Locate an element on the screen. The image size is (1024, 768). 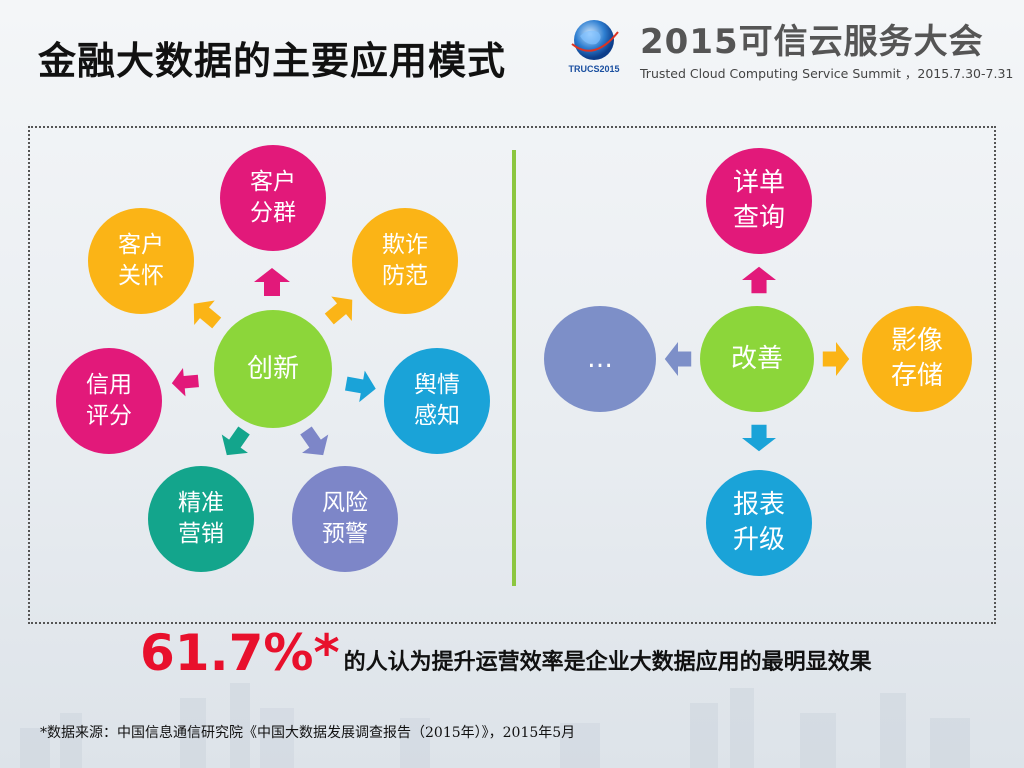
key-statistic: 61.7%* 的人认为提升运营效率是企业大数据应用的最明显效果 is located at coordinates (506, 653).